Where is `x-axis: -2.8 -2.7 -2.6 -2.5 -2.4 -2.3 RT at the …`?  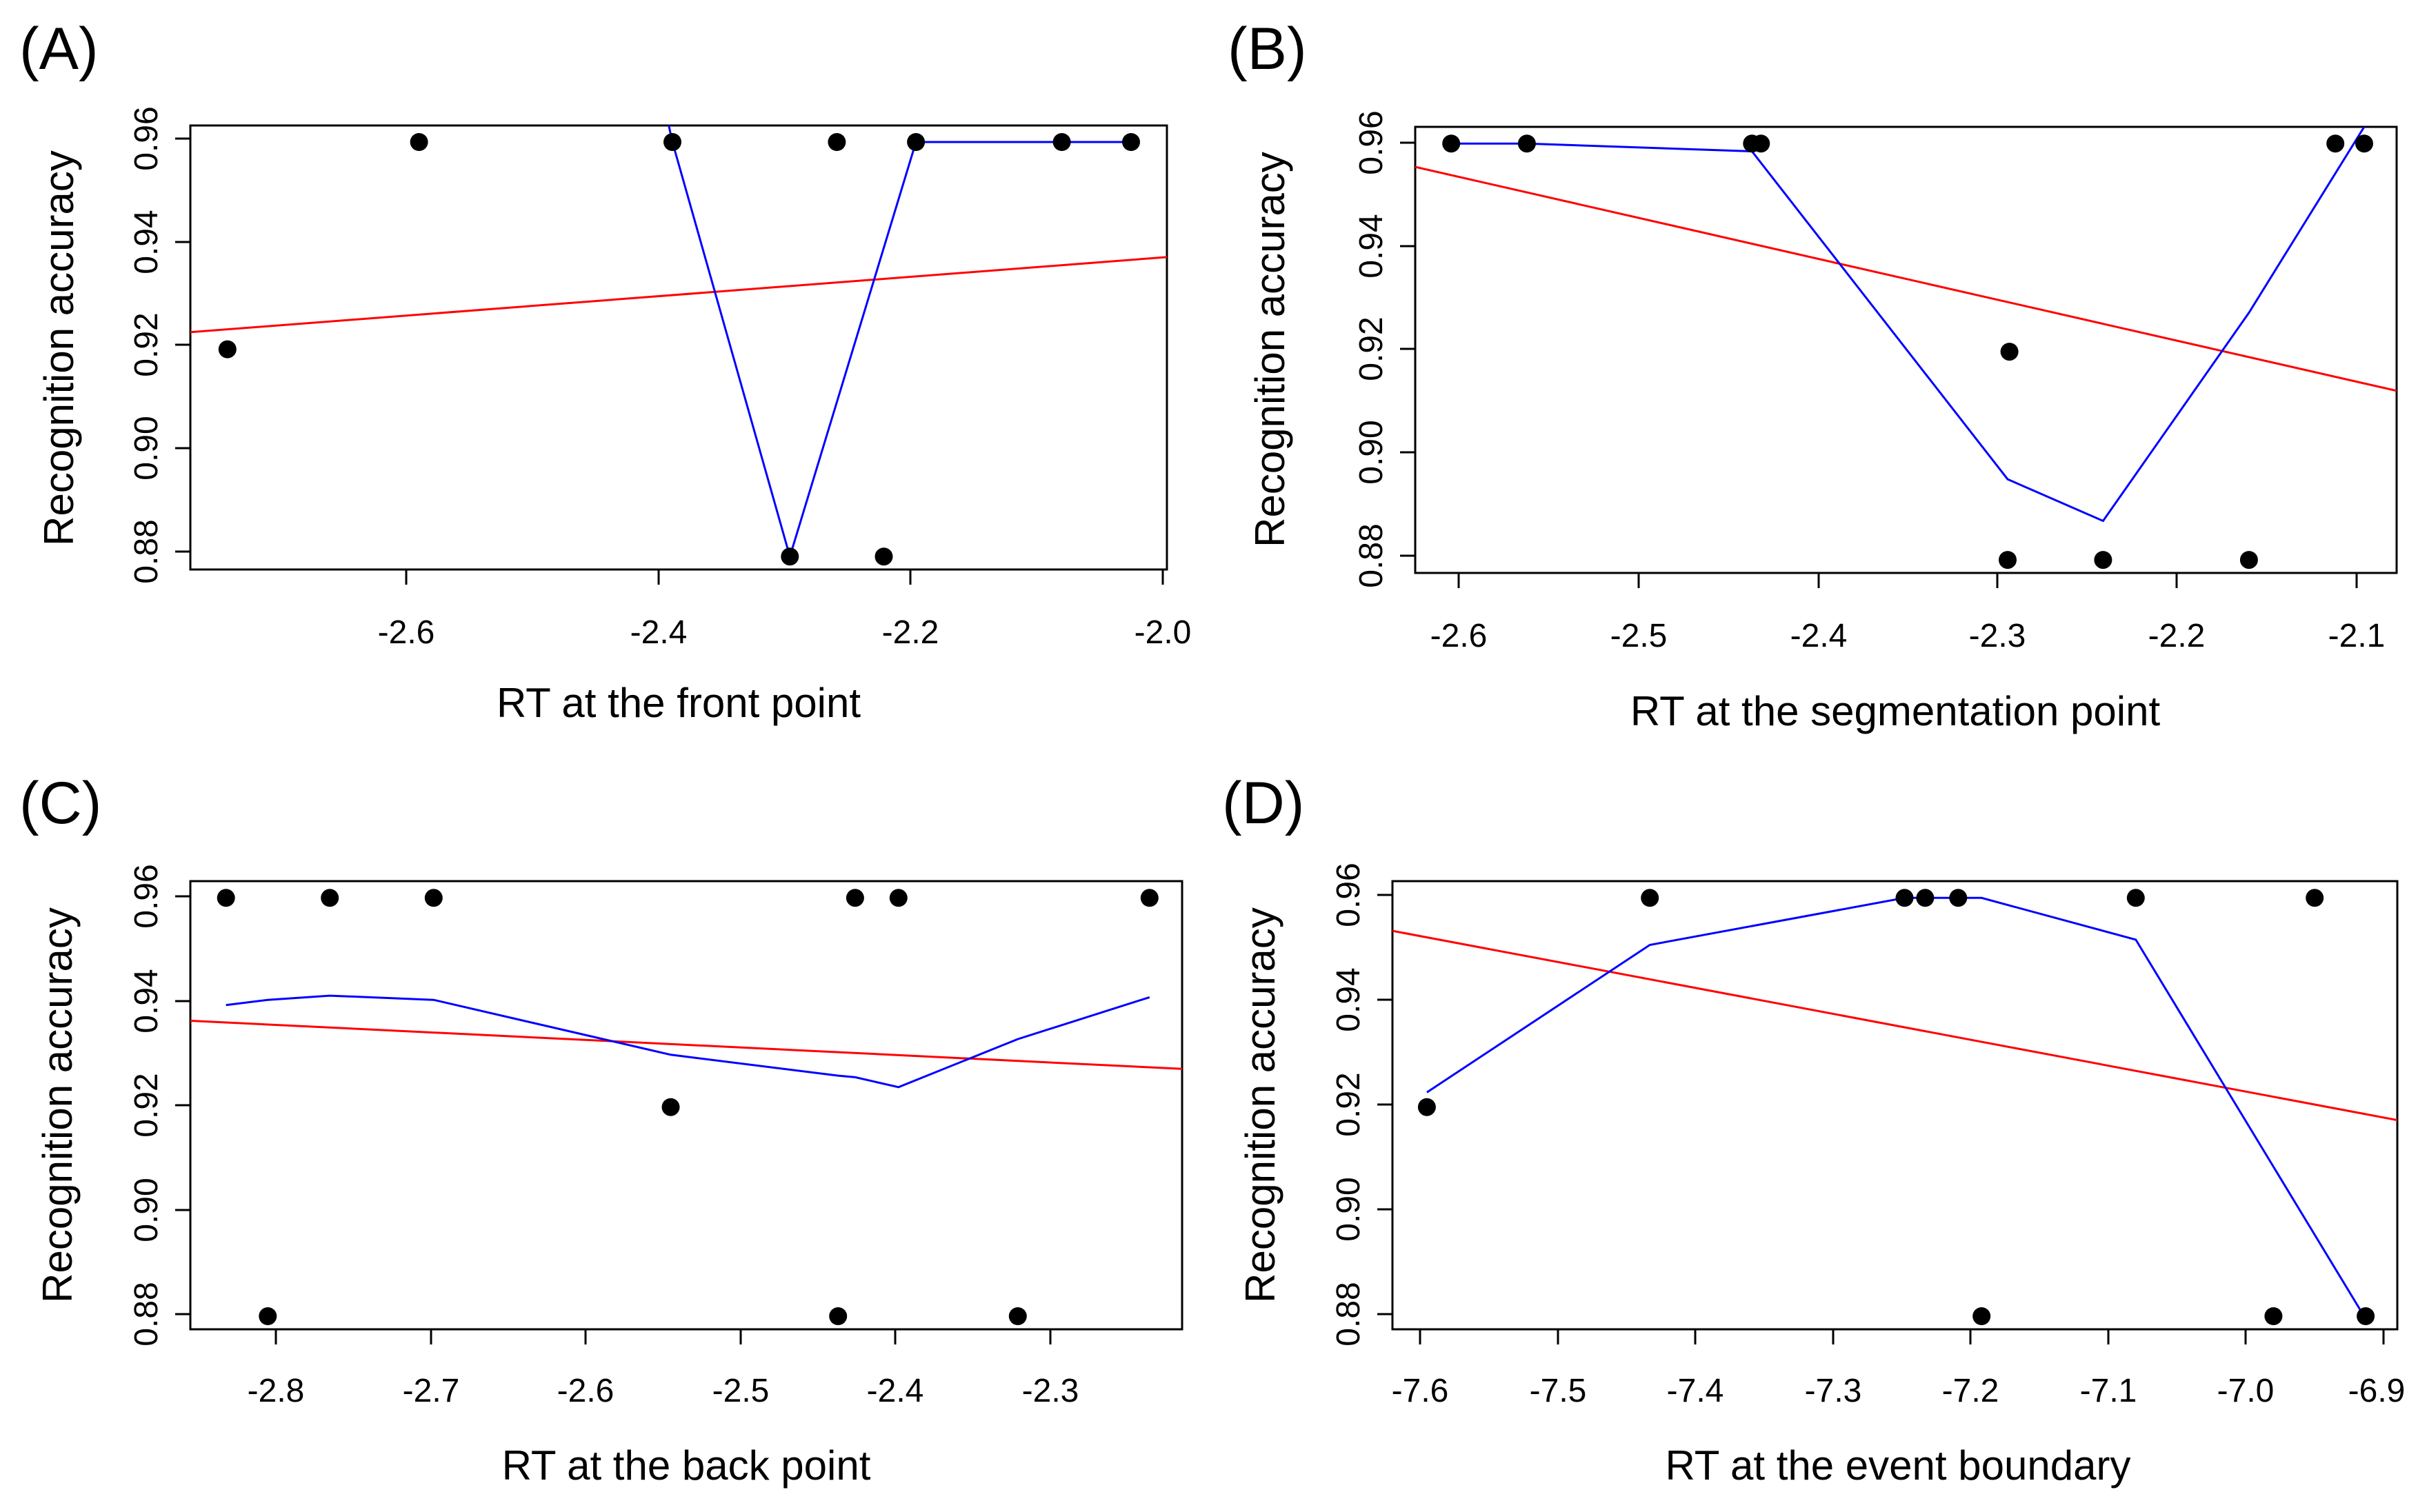 x-axis: -2.8 -2.7 -2.6 -2.5 -2.4 -2.3 RT at the … is located at coordinates (664, 1408).